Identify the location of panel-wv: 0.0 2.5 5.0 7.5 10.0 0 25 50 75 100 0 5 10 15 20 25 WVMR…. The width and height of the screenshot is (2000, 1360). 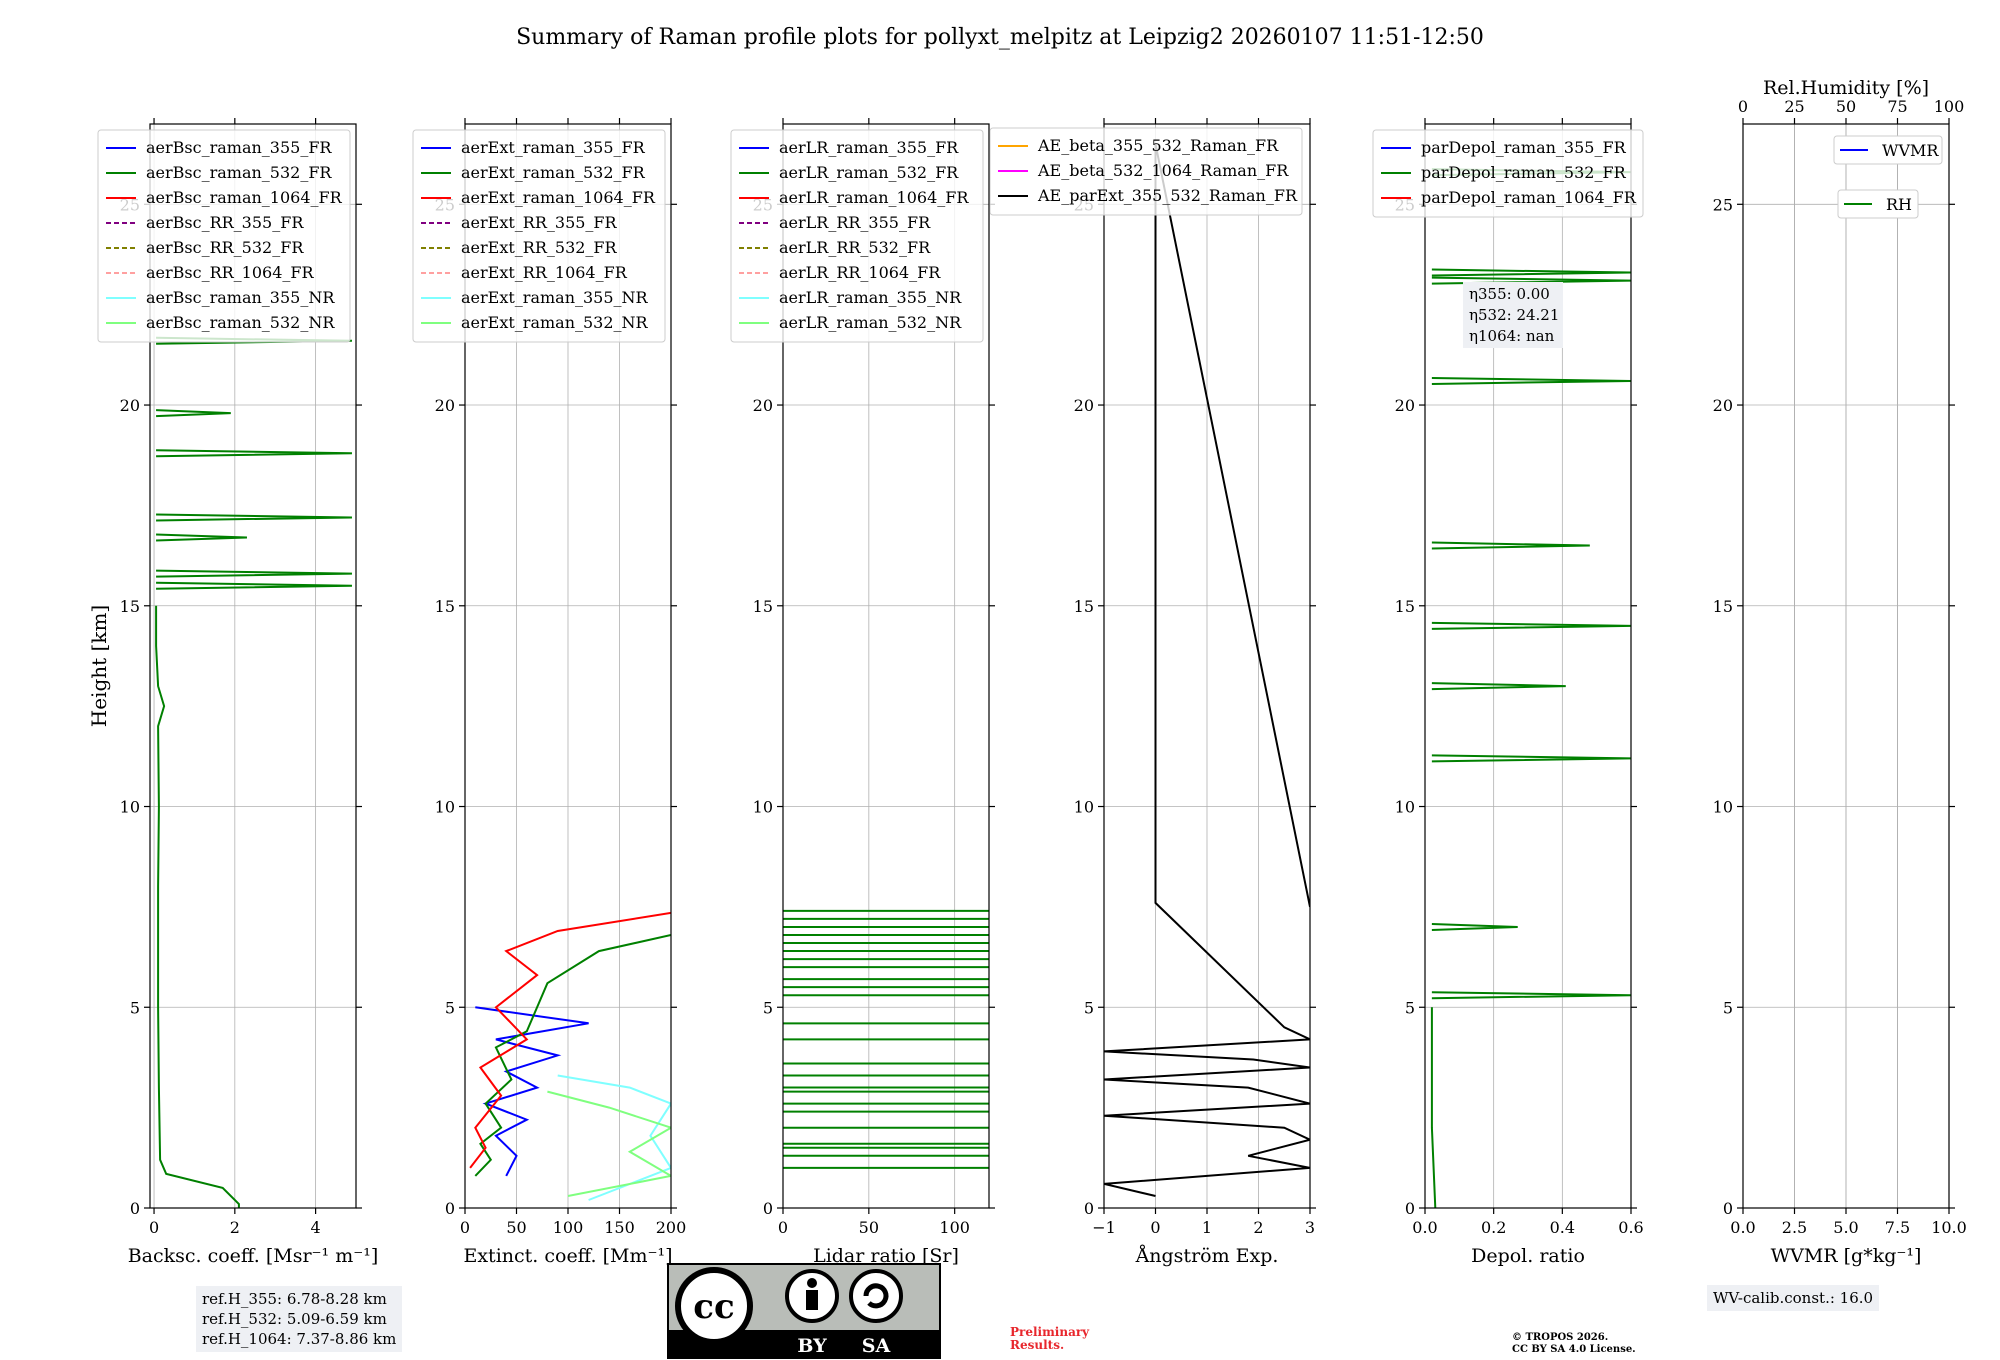
(1840, 672).